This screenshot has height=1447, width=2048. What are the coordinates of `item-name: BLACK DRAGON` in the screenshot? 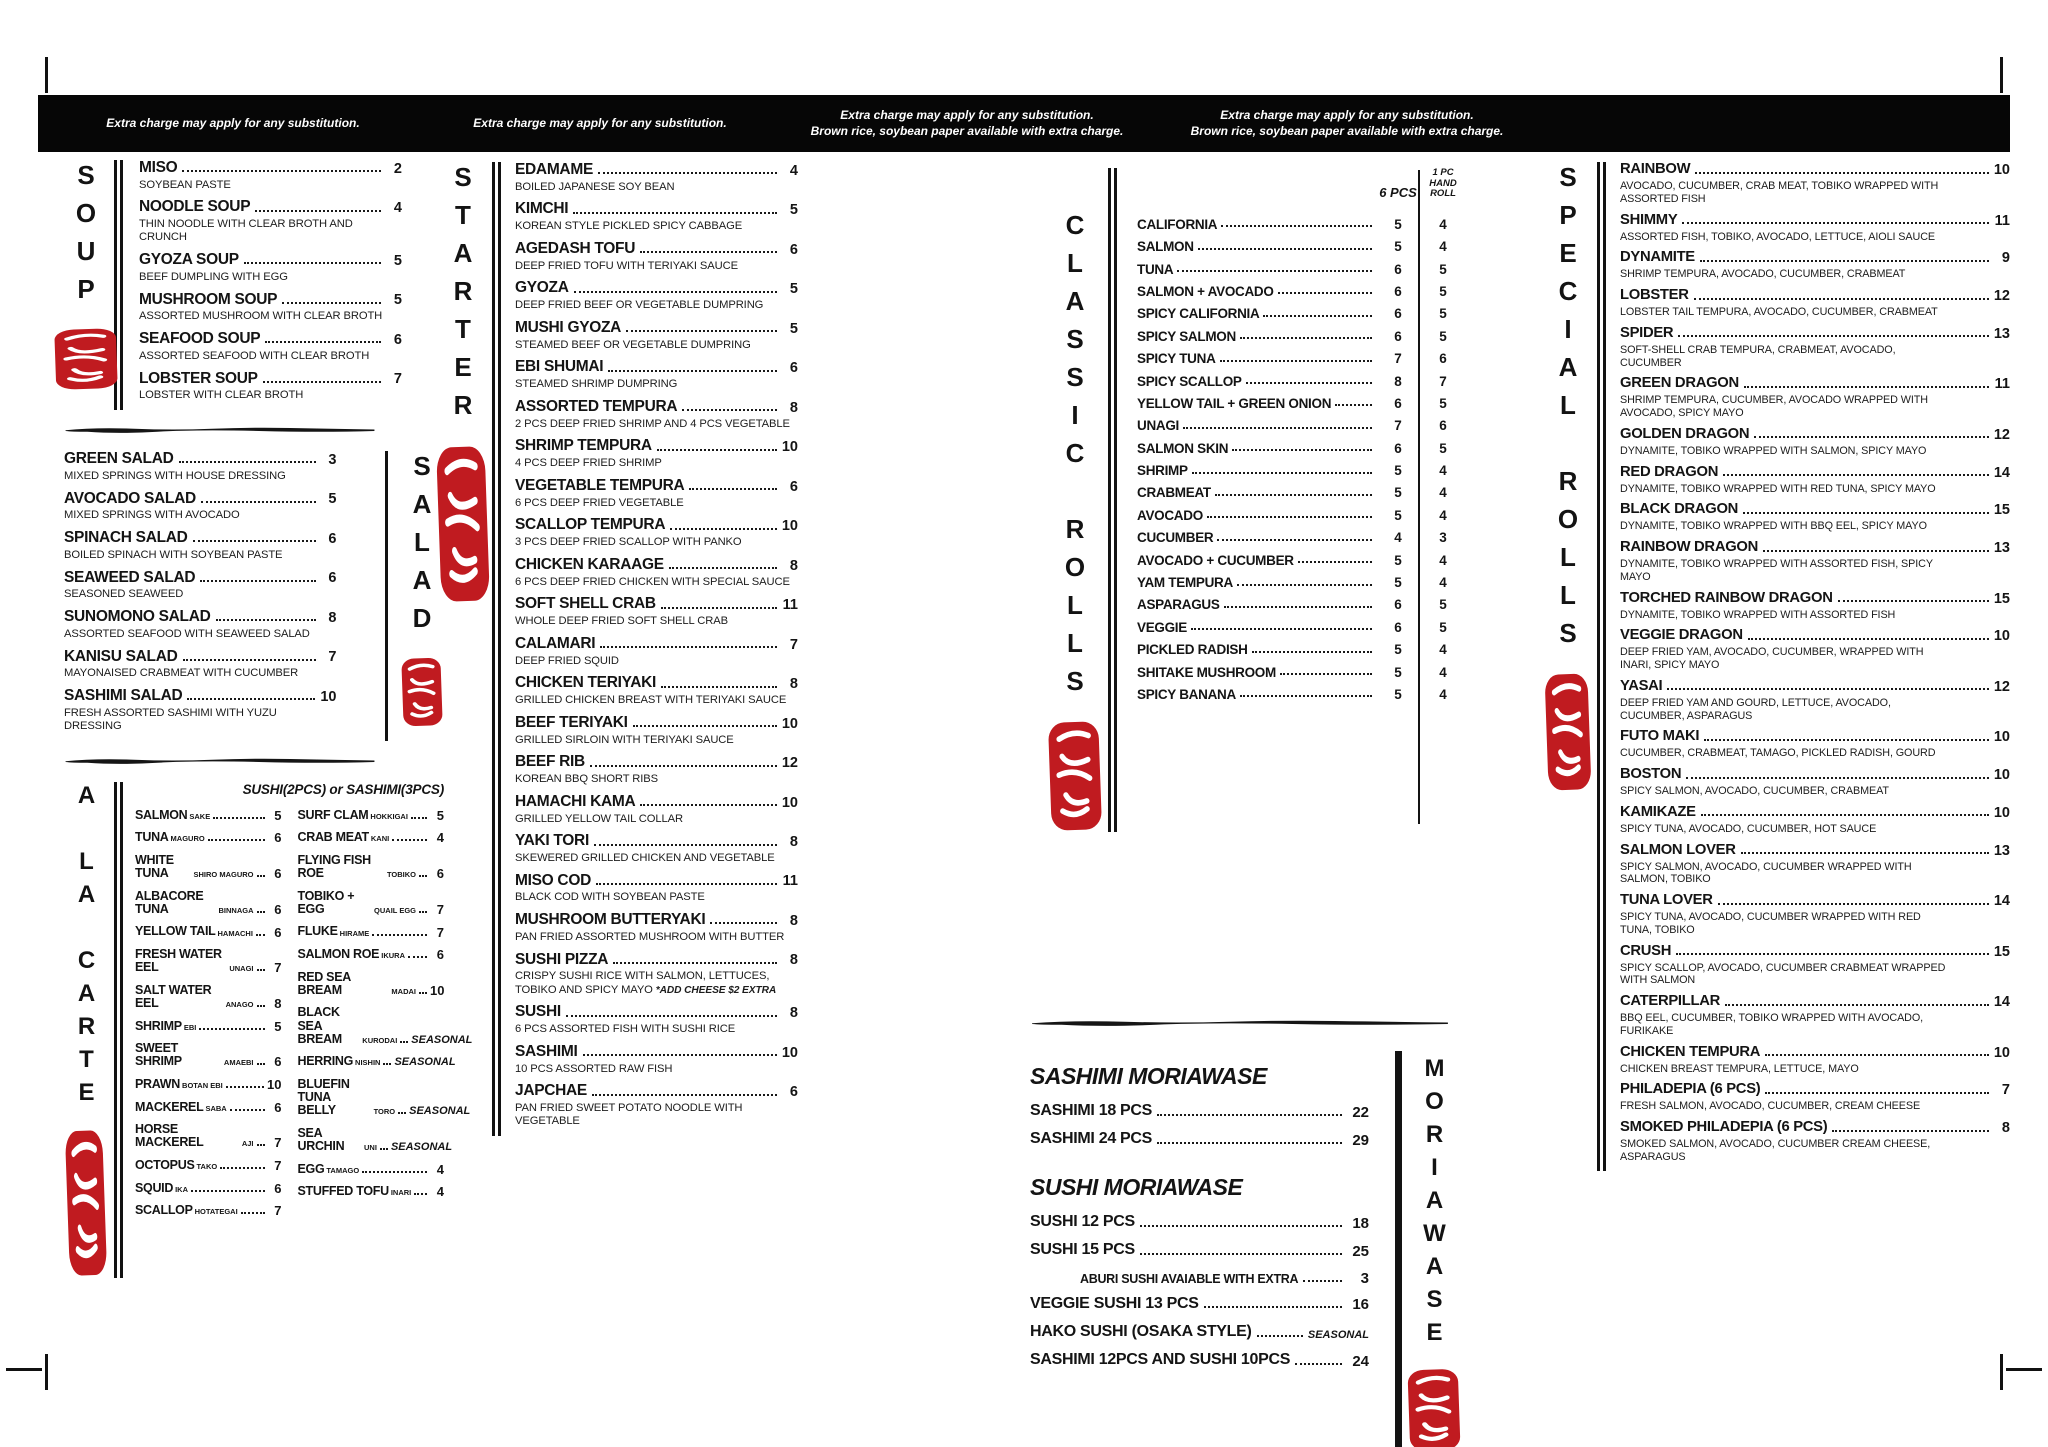 It's located at (1679, 509).